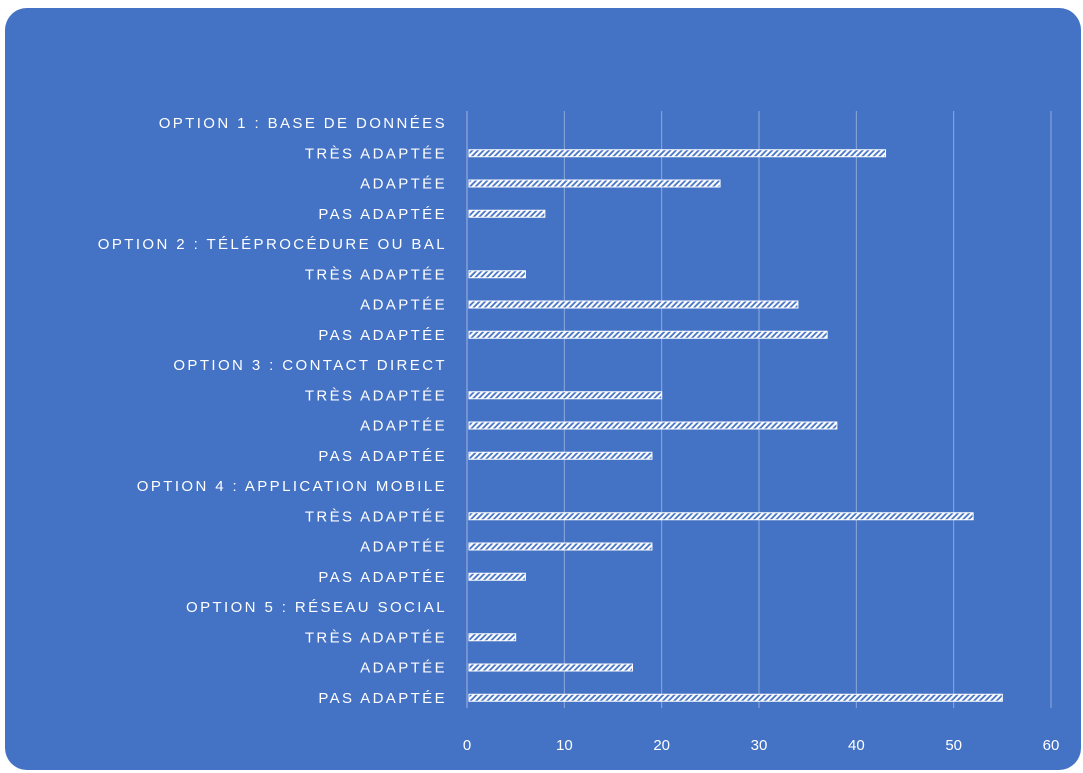 Image resolution: width=1083 pixels, height=773 pixels. I want to click on x-tick-label: 40, so click(856, 745).